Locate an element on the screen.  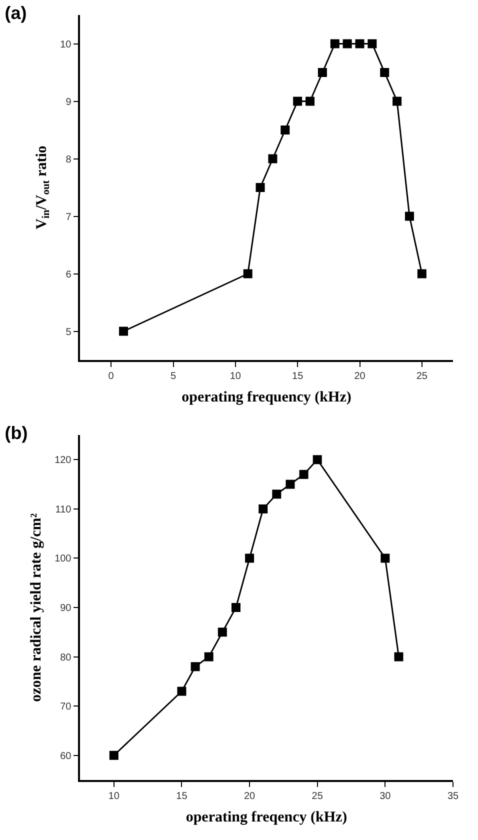
y-tick-label: 9 is located at coordinates (69, 102).